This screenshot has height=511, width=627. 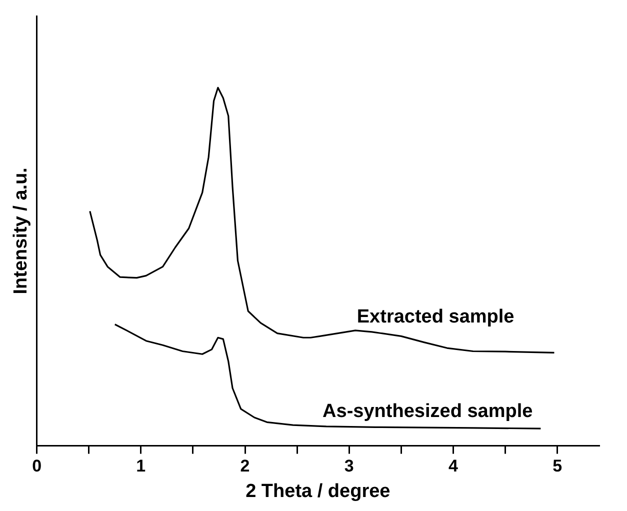 I want to click on x-axis-title: 2 Theta / degree, so click(x=318, y=491).